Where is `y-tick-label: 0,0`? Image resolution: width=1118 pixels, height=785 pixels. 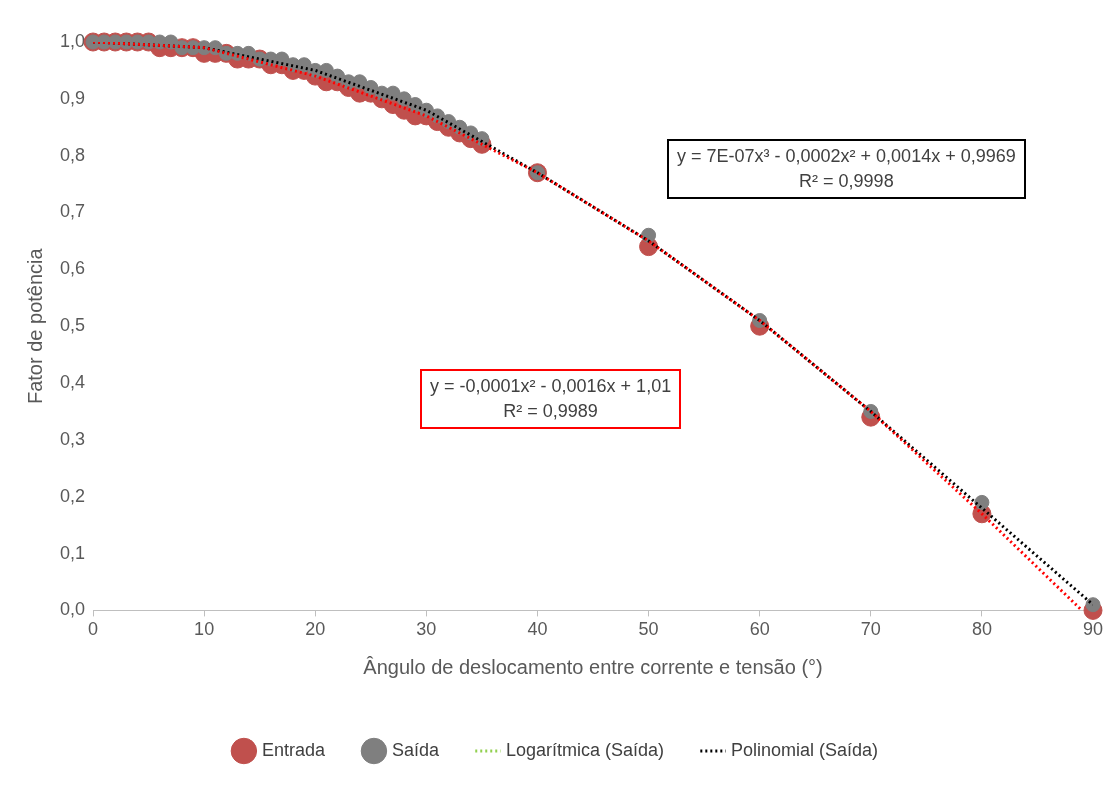 y-tick-label: 0,0 is located at coordinates (72, 609).